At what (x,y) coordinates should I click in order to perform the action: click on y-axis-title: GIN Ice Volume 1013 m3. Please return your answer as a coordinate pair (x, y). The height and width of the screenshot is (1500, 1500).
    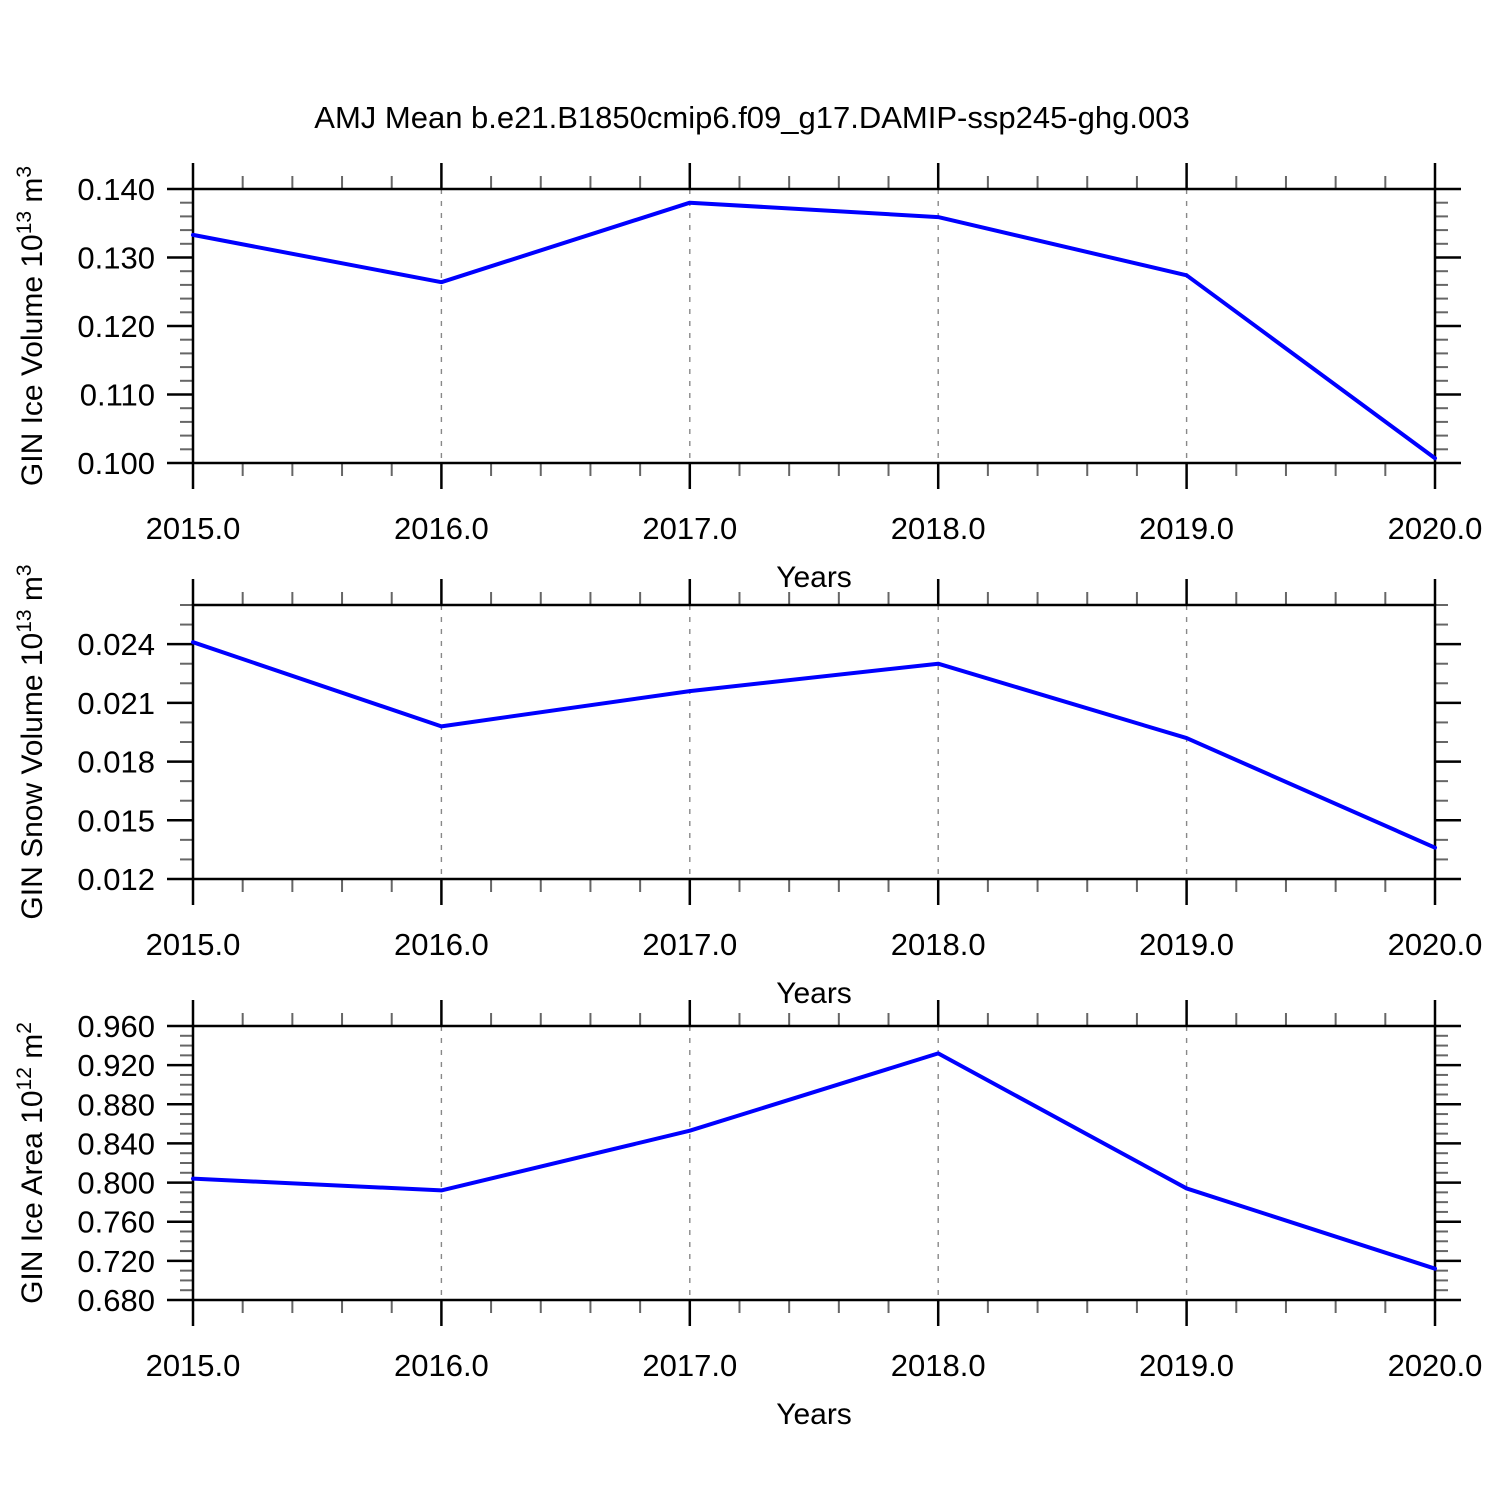
    Looking at the image, I should click on (31, 326).